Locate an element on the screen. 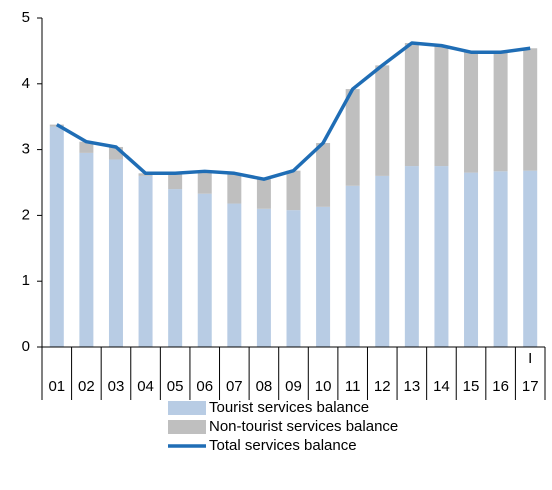 The height and width of the screenshot is (490, 552). legend-label: Tourist services balance is located at coordinates (289, 407).